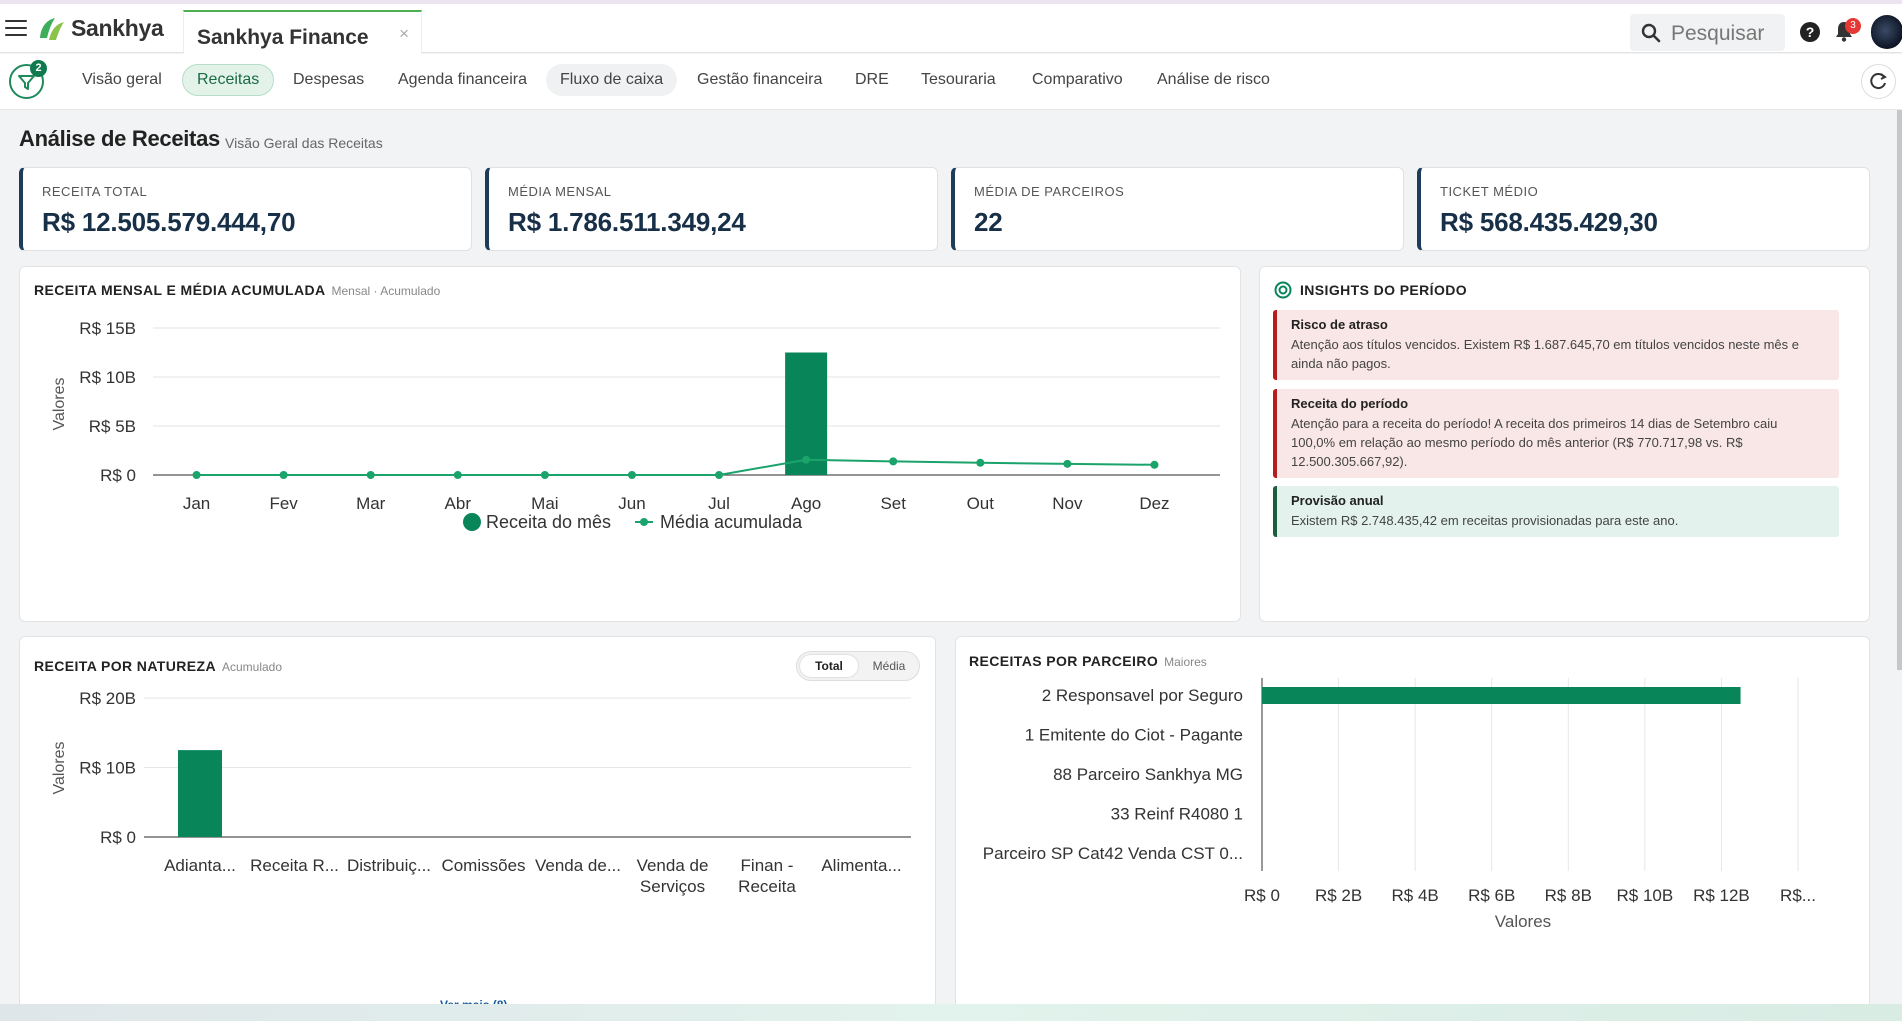  Describe the element at coordinates (302, 33) in the screenshot. I see `app-tab: Sankhya Finance ×` at that location.